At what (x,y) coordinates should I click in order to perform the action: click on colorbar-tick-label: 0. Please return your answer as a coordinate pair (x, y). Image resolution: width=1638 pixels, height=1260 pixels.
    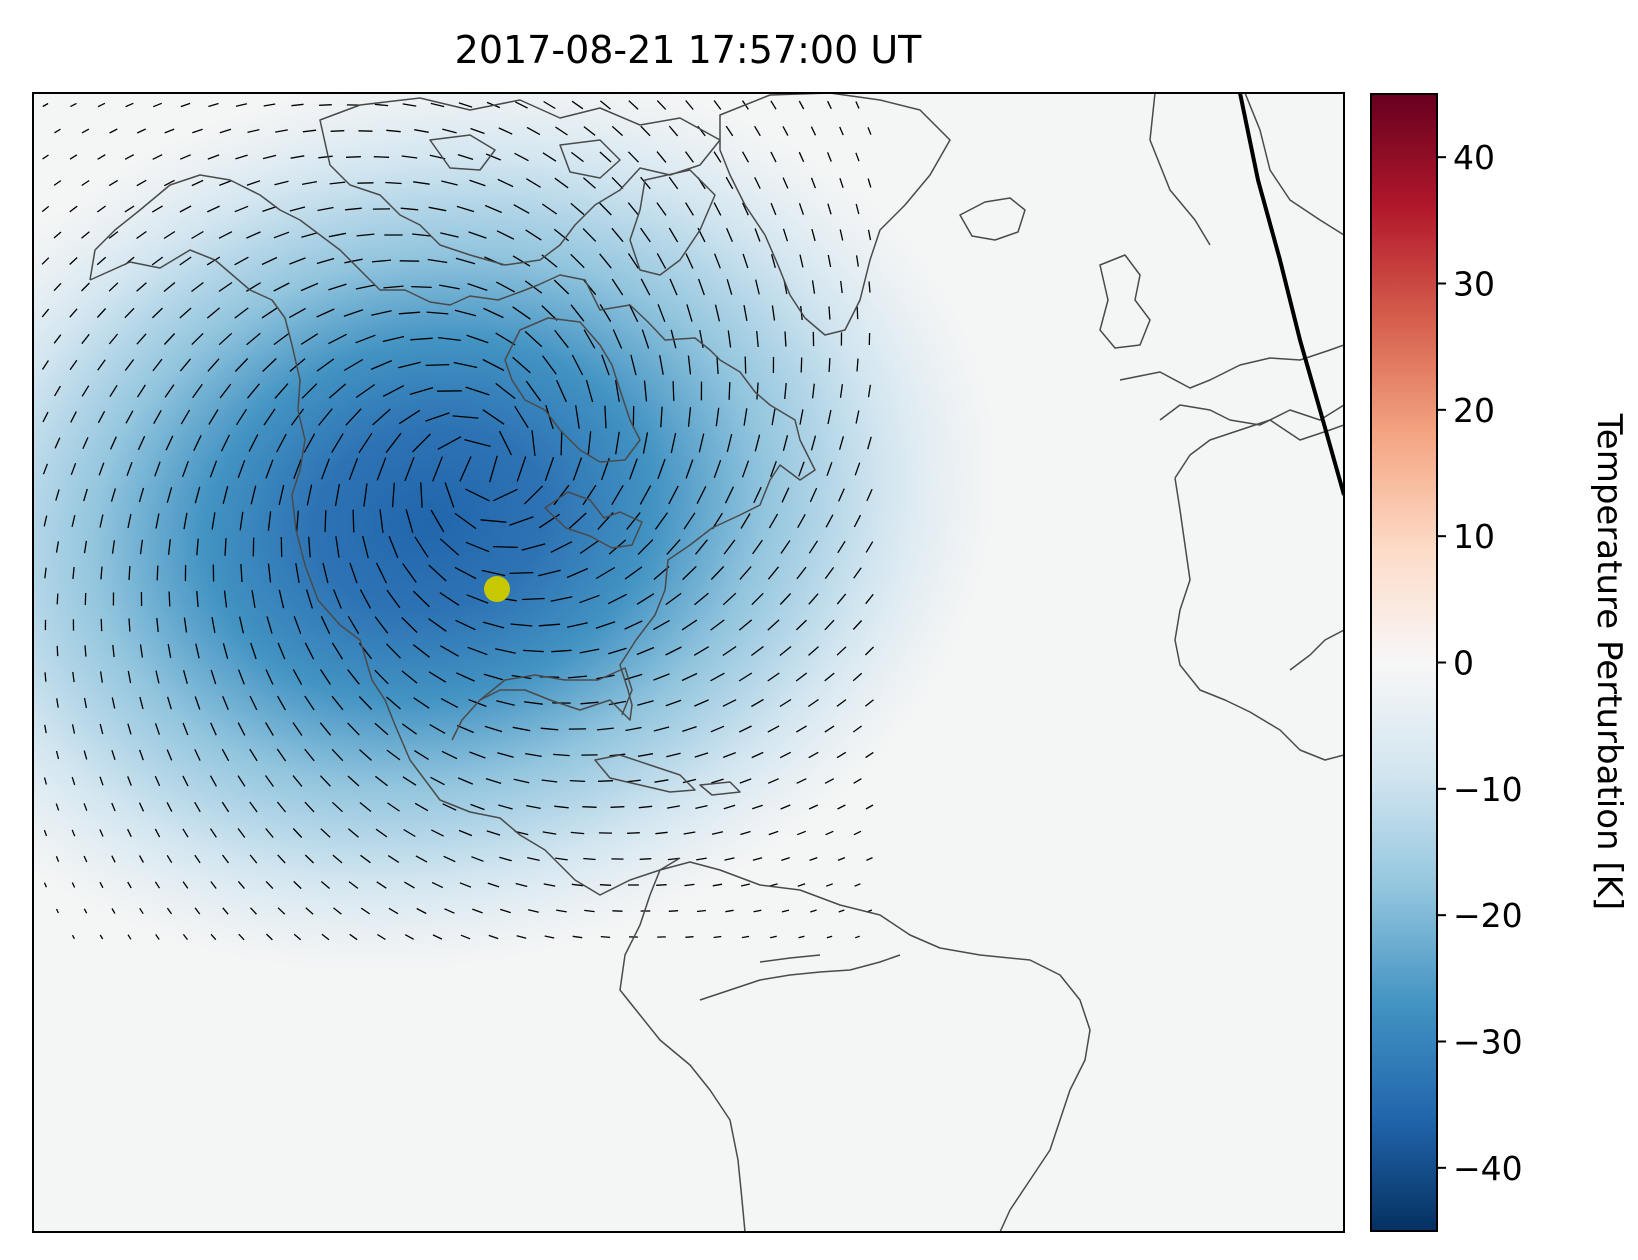
    Looking at the image, I should click on (1463, 663).